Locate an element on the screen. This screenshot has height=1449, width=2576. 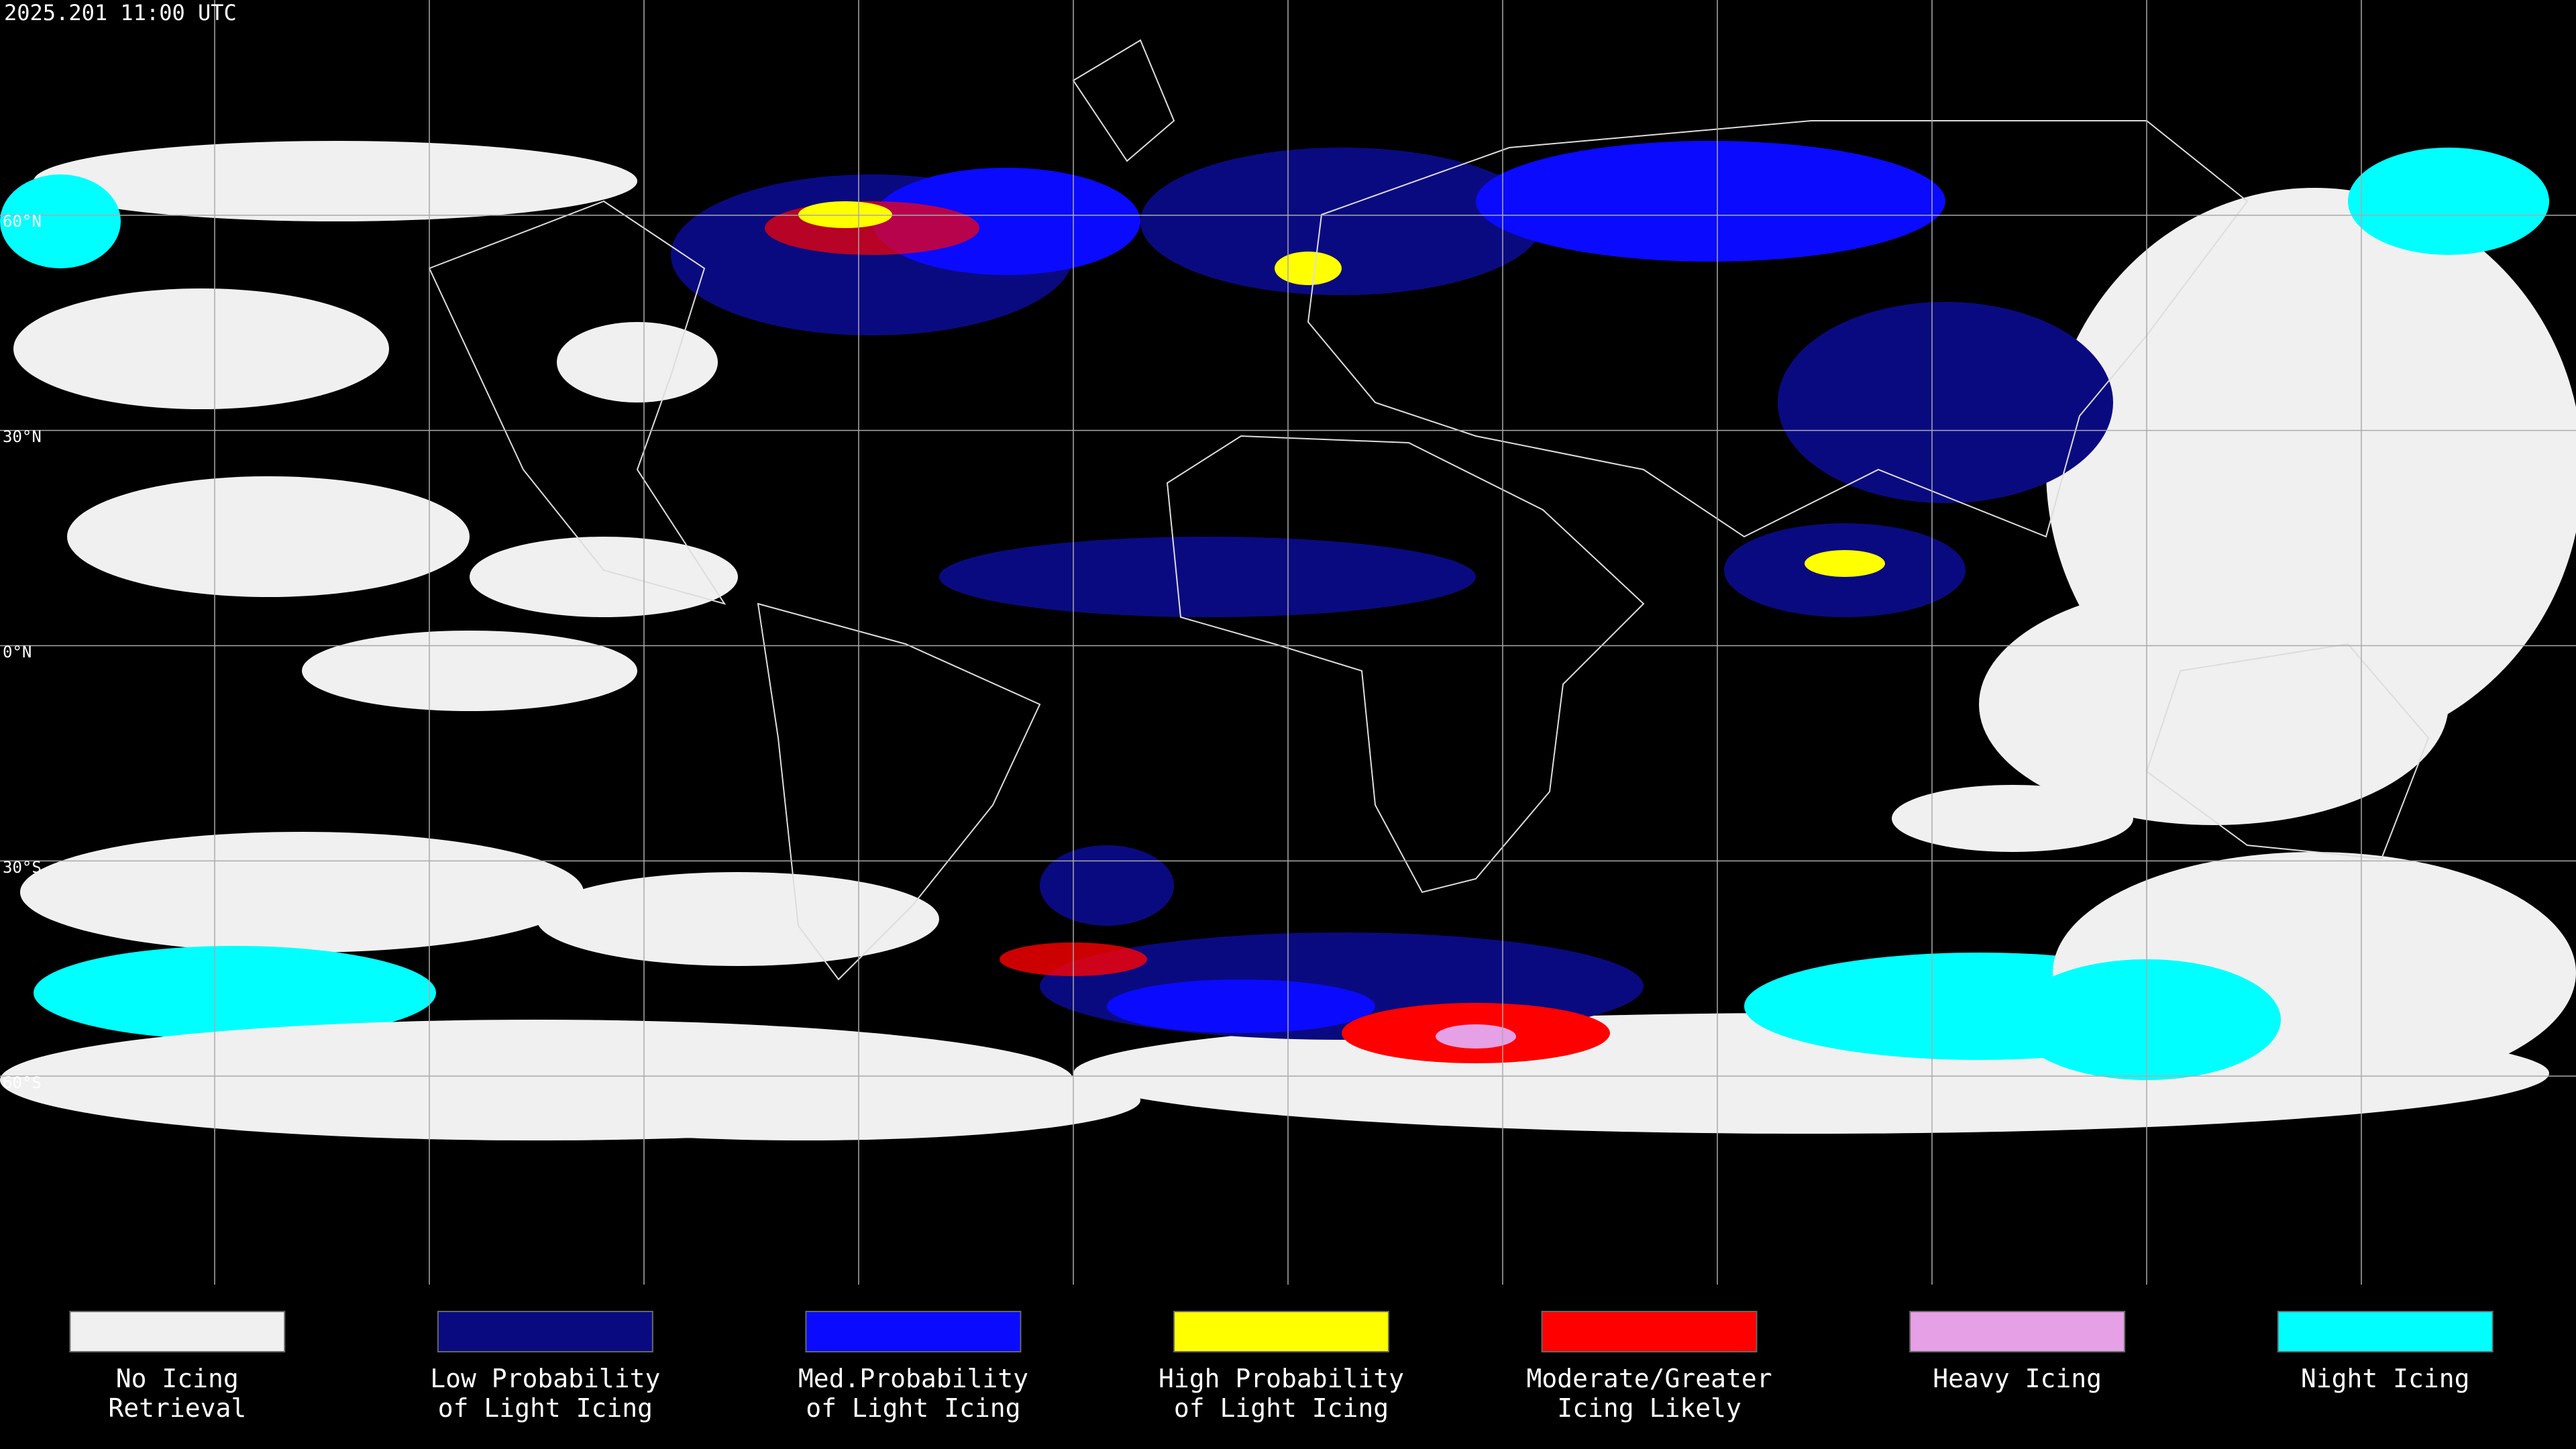
legend-label: Icing Likely is located at coordinates (1649, 1408).